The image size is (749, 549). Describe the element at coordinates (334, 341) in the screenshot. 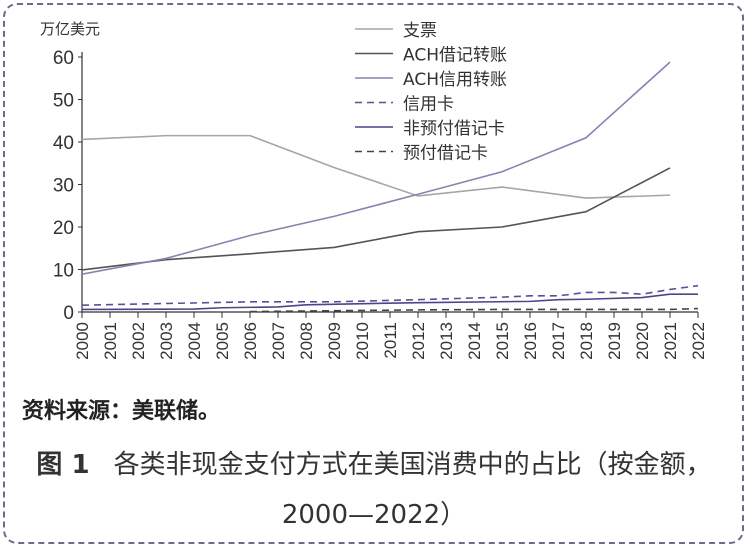

I see `x-tick-label: 2009` at that location.